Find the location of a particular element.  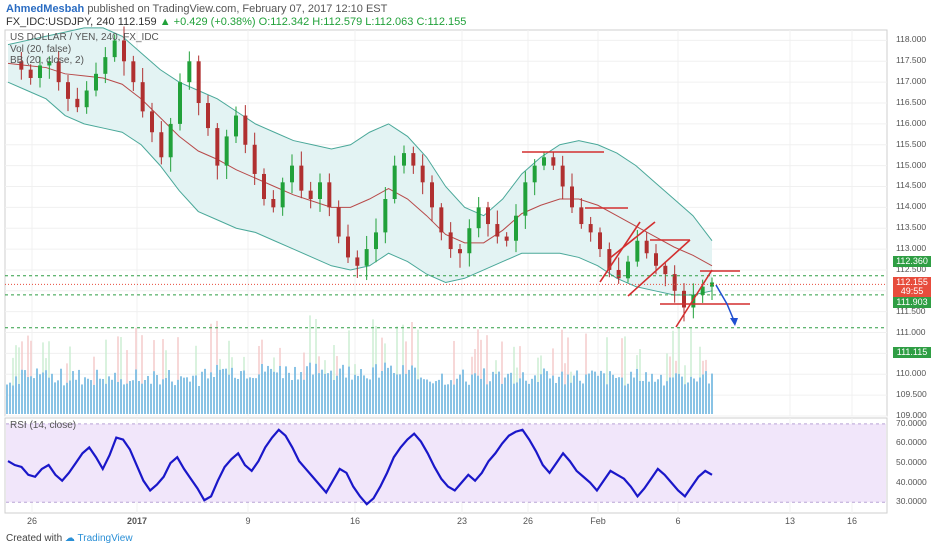

price-change: ▲ +0.429 (+0.38%) is located at coordinates (207, 22).